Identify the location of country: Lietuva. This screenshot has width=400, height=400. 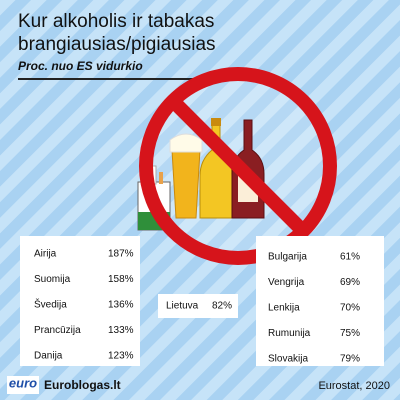
(182, 306).